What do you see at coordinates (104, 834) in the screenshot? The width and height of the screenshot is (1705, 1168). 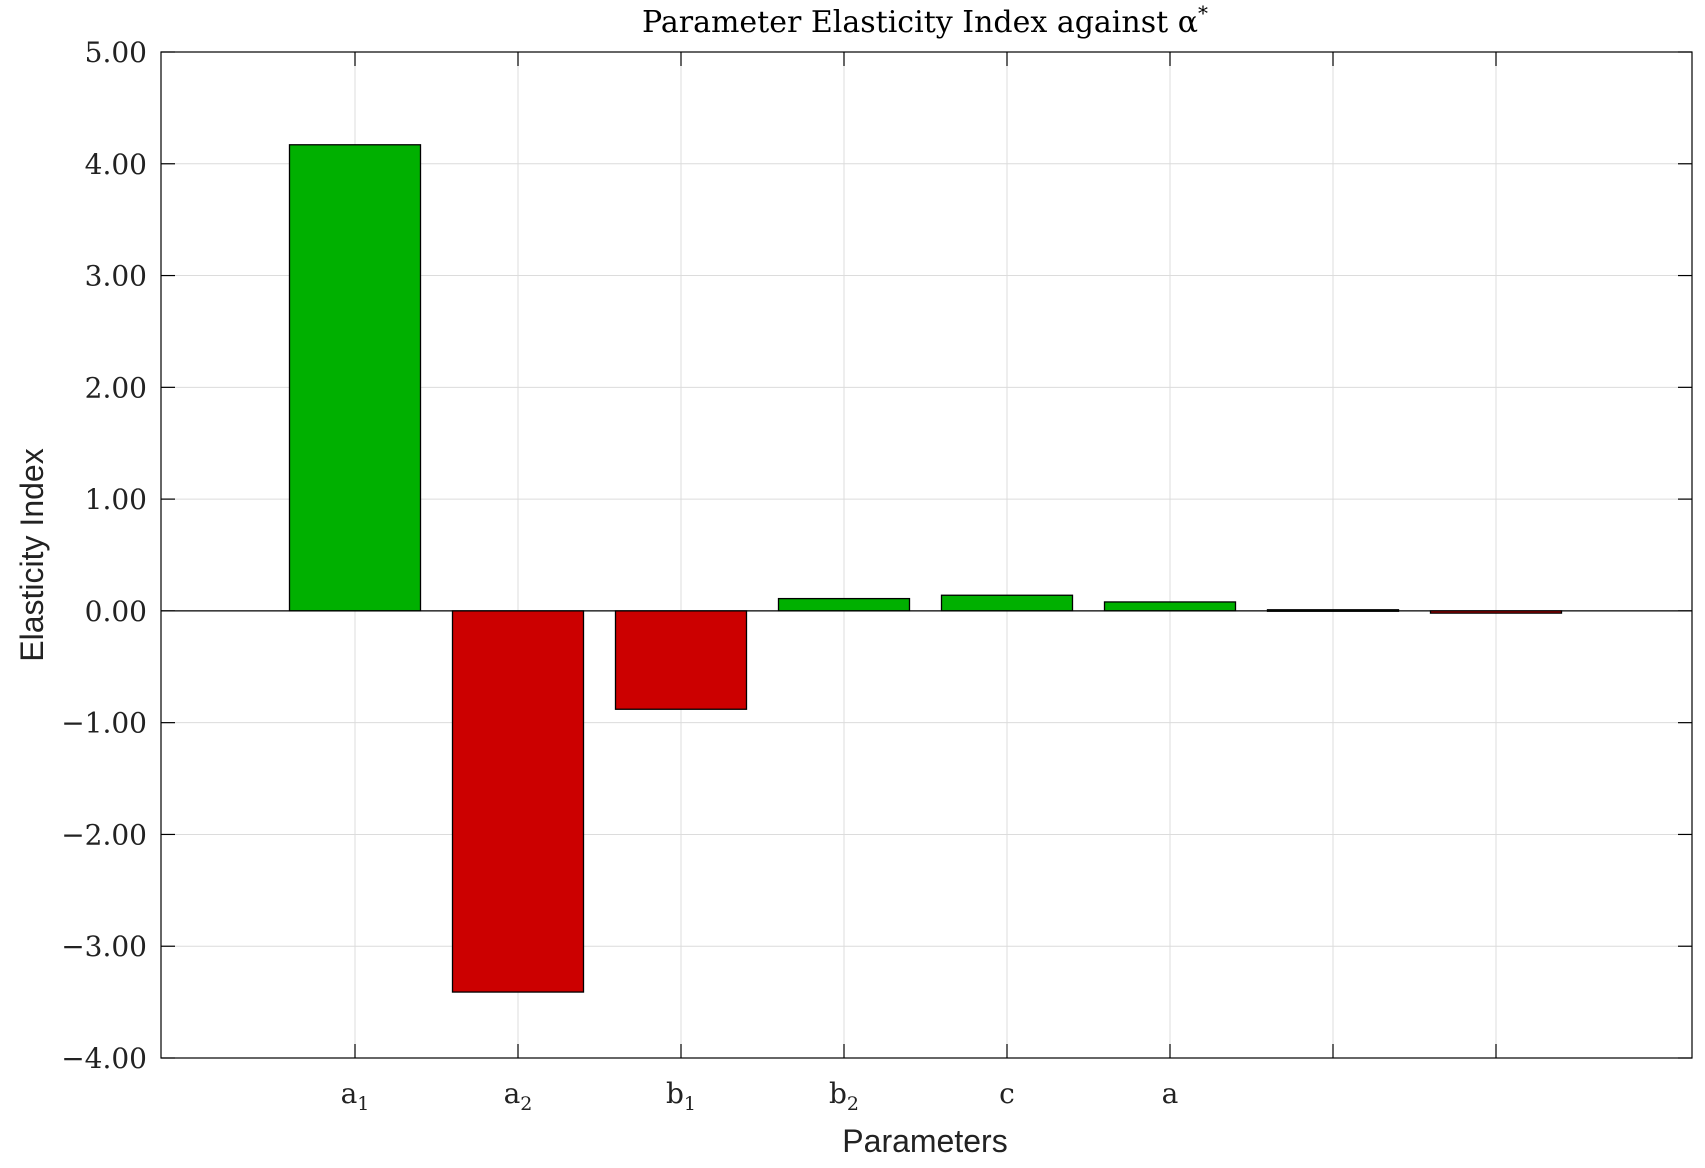 I see `y-tick-label: −2.00` at bounding box center [104, 834].